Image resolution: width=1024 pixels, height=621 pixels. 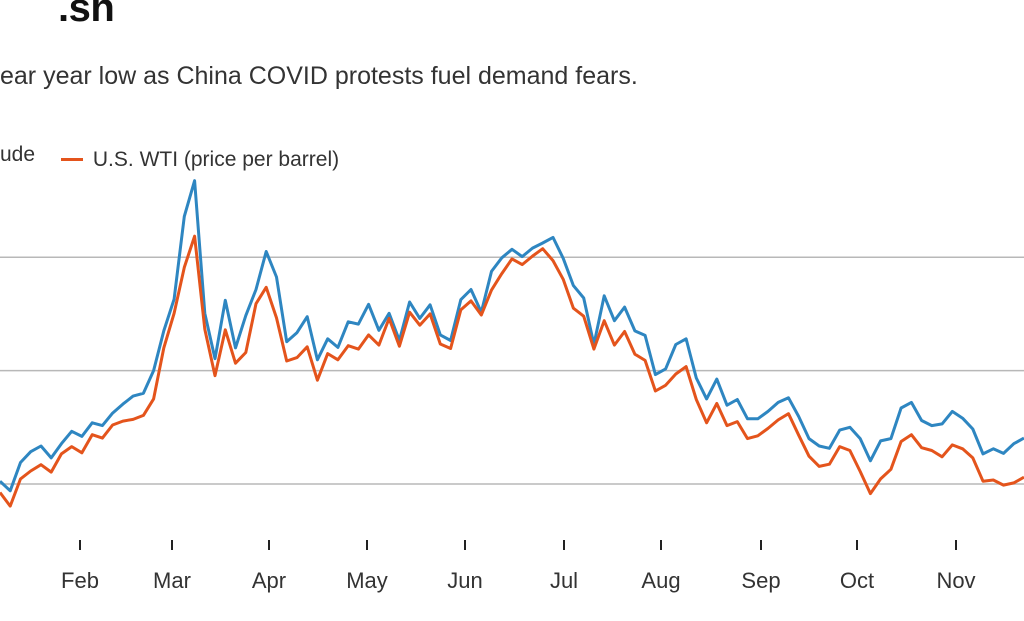 I want to click on x-tick-label-may: May, so click(x=367, y=580).